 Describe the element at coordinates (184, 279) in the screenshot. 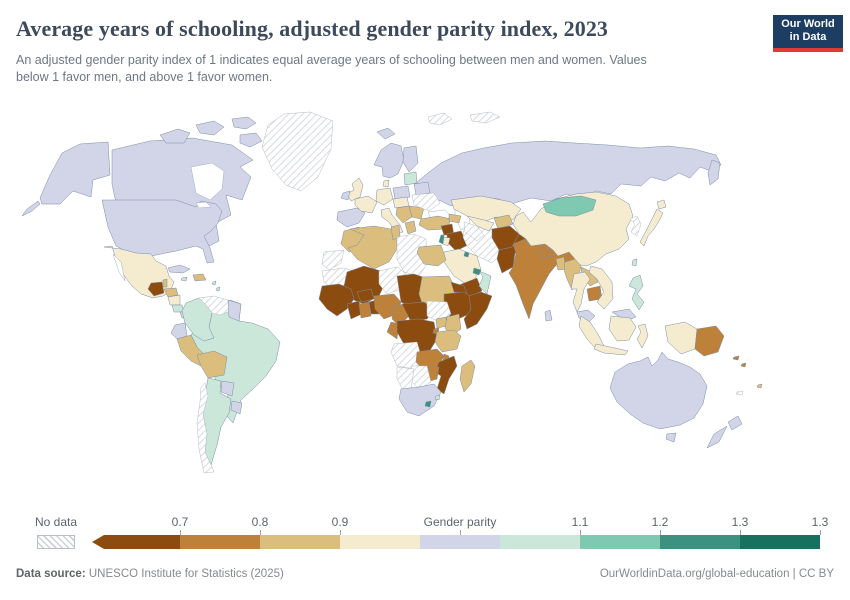

I see `country-jamaica` at that location.